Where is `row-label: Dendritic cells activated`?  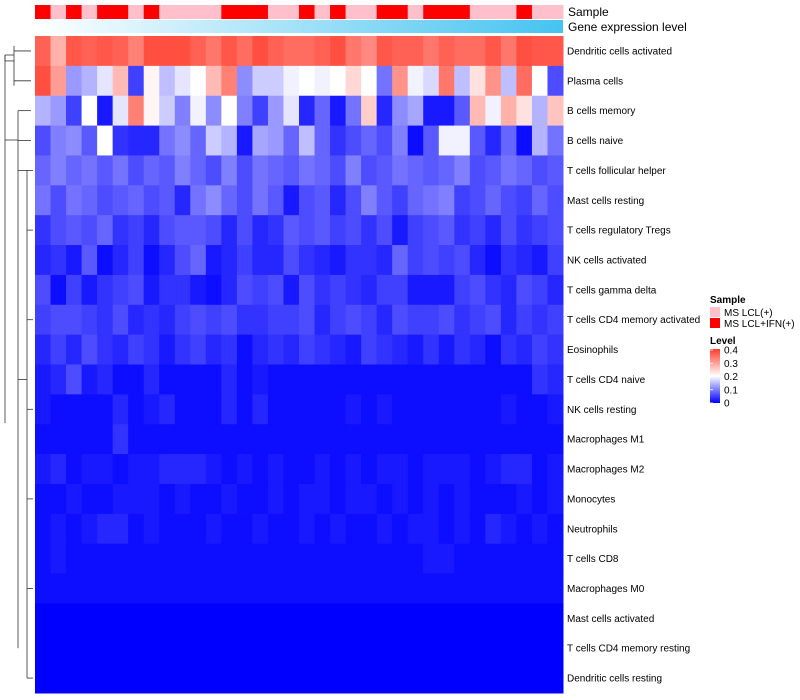
row-label: Dendritic cells activated is located at coordinates (619, 51).